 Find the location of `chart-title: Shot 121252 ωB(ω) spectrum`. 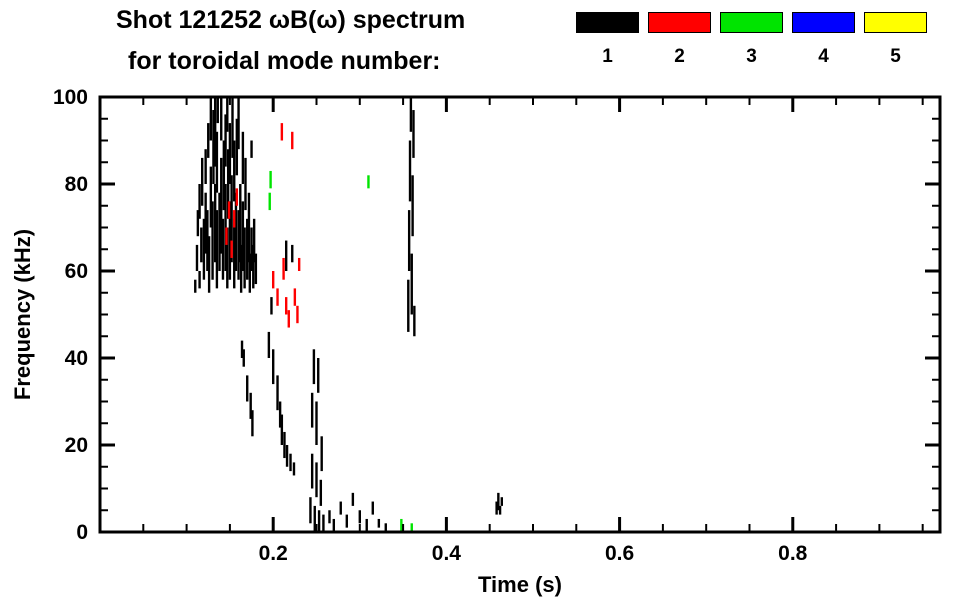

chart-title: Shot 121252 ωB(ω) spectrum is located at coordinates (291, 20).